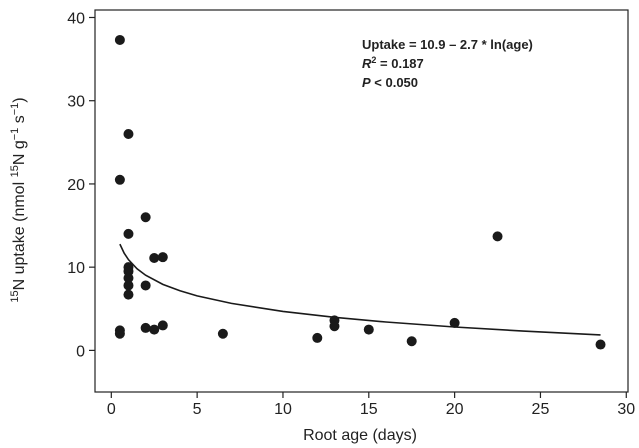 The image size is (639, 448). I want to click on y-axis-label: 15N uptake (nmol 15N g−1 s−1), so click(18, 199).